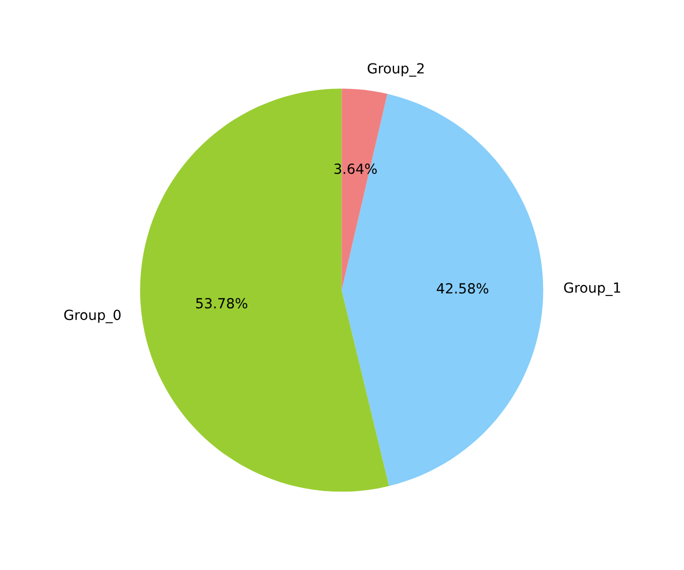 Image resolution: width=684 pixels, height=570 pixels. What do you see at coordinates (355, 169) in the screenshot?
I see `data-label: 3.64%` at bounding box center [355, 169].